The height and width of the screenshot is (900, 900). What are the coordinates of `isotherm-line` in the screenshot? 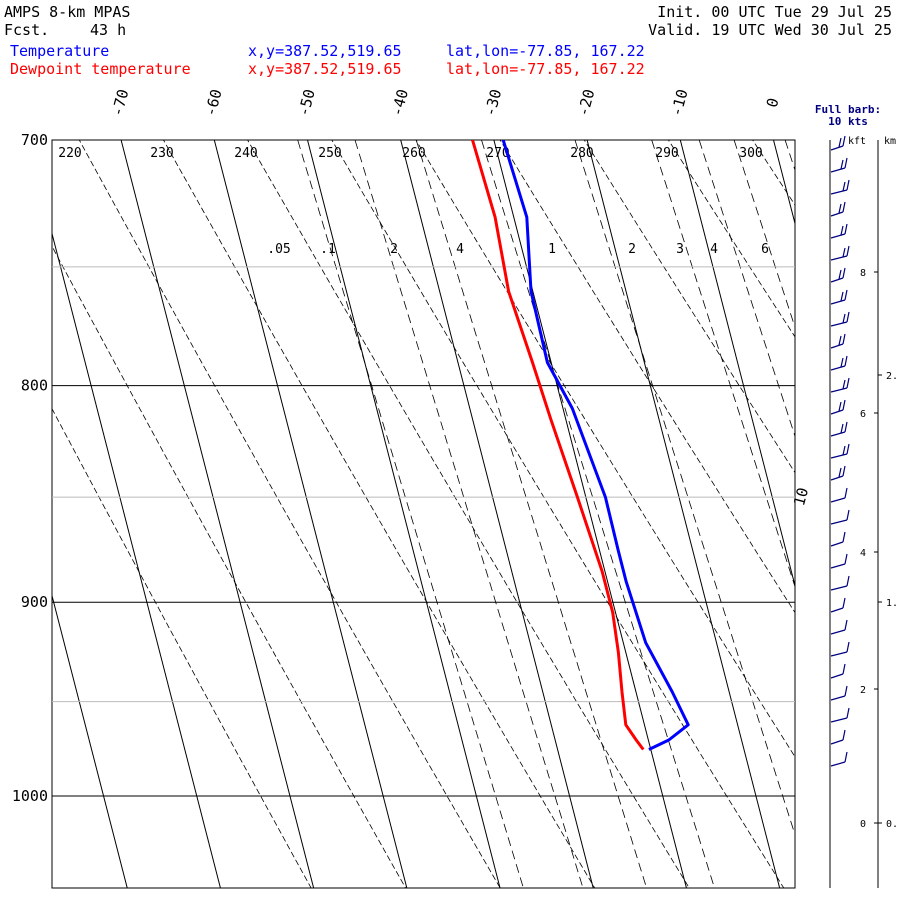 It's located at (784, 183).